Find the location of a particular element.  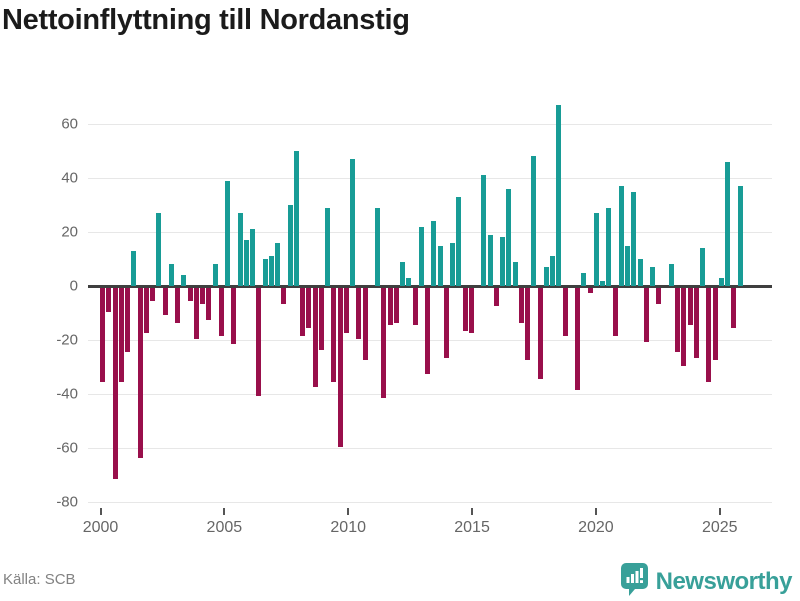

zero-axis-line is located at coordinates (430, 286).